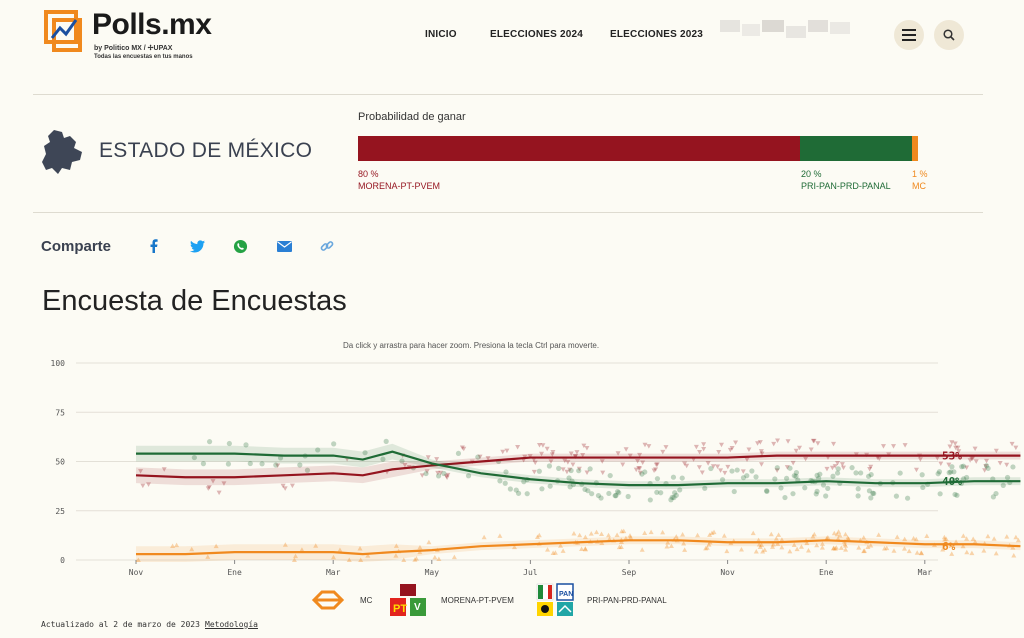 This screenshot has height=638, width=1024. I want to click on email-icon, so click(284, 246).